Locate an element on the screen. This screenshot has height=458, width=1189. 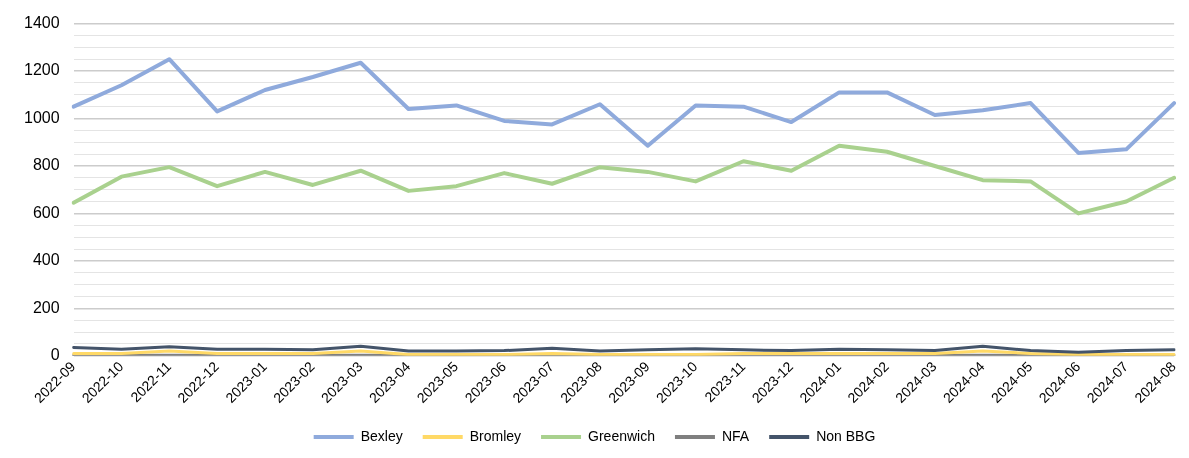
y-tick-label: 600 is located at coordinates (46, 212).